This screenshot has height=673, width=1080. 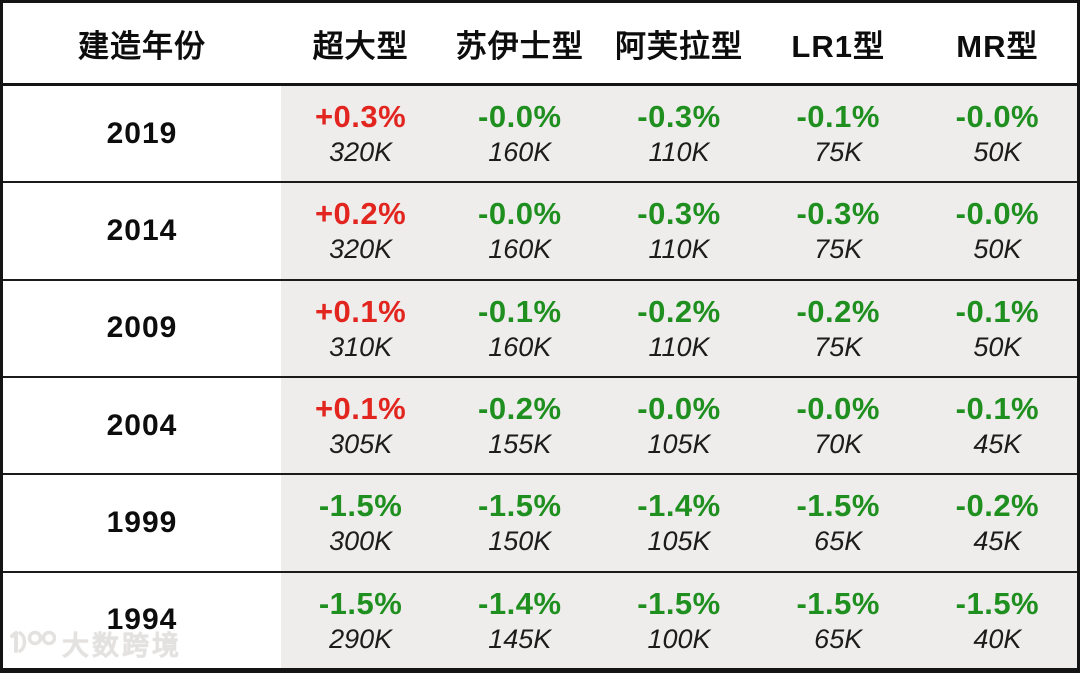 What do you see at coordinates (360, 214) in the screenshot?
I see `pct-change: +0.2%` at bounding box center [360, 214].